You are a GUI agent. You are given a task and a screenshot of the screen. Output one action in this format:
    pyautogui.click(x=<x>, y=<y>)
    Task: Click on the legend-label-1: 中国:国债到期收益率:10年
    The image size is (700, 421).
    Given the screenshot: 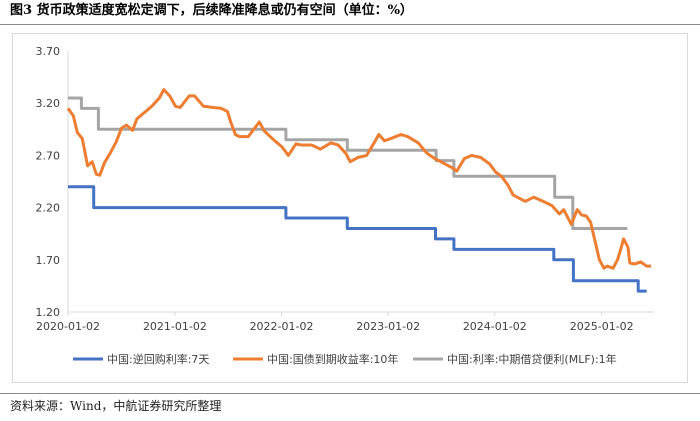 What is the action you would take?
    pyautogui.click(x=332, y=359)
    